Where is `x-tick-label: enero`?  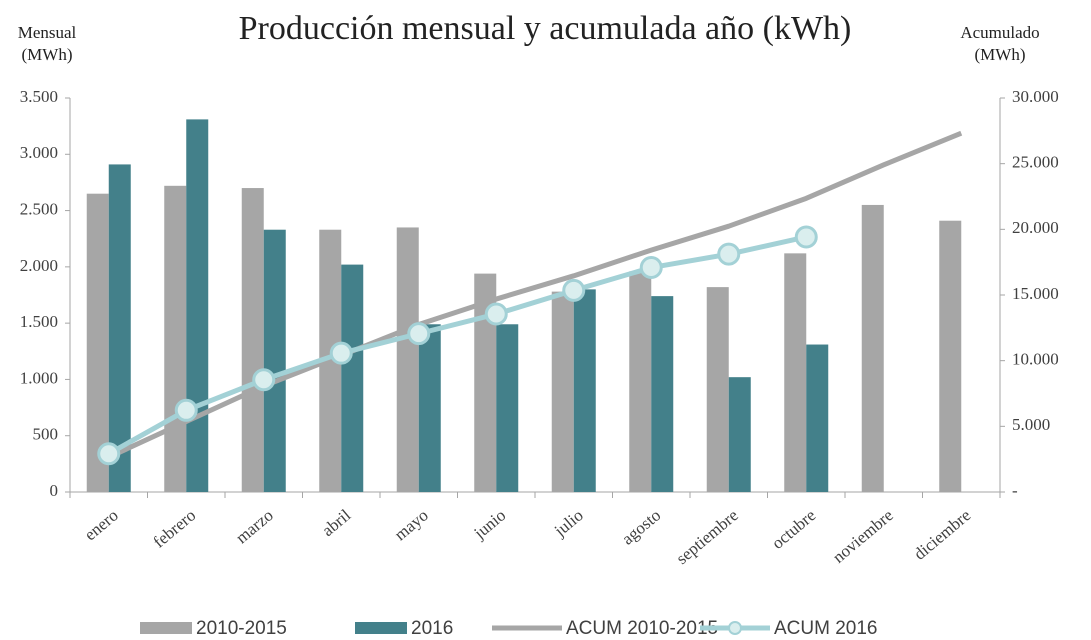
x-tick-label: enero is located at coordinates (101, 525).